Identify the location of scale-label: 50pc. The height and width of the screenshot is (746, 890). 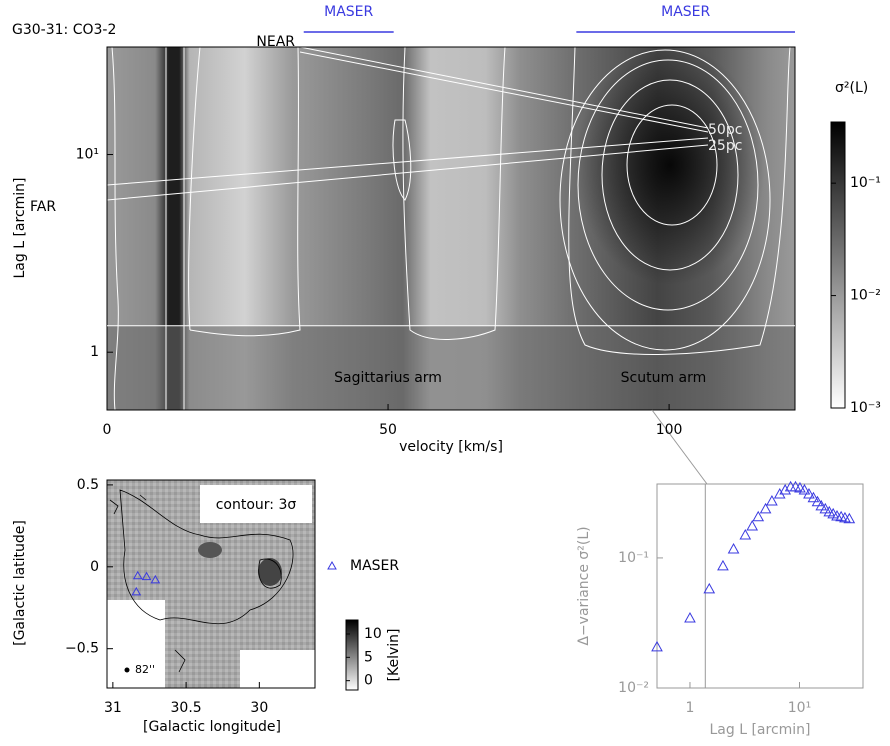
(725, 130).